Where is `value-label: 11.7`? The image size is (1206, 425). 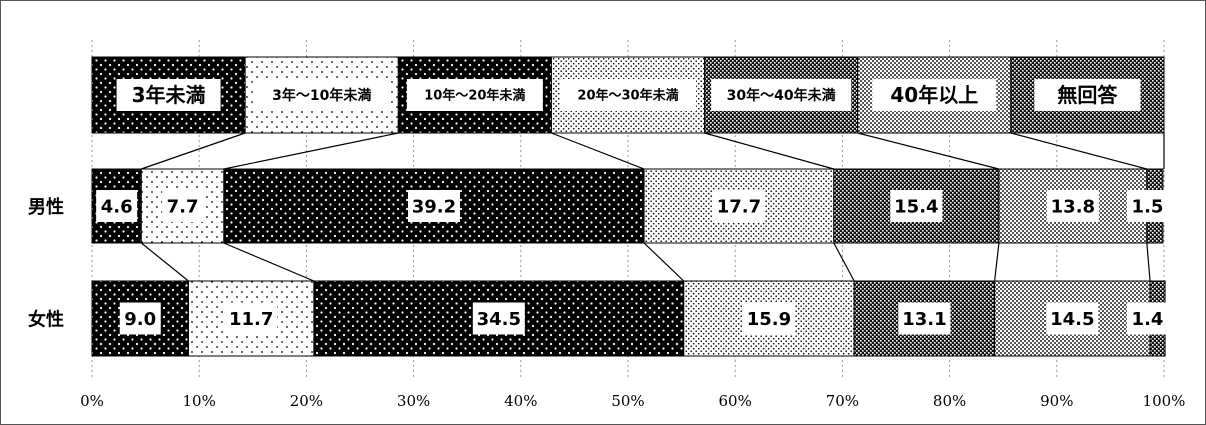 value-label: 11.7 is located at coordinates (251, 319).